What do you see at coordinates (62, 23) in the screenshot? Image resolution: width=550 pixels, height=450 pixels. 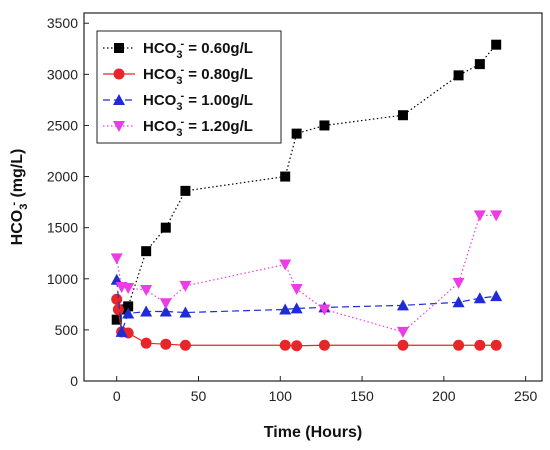 I see `y-tick-label: 3500` at bounding box center [62, 23].